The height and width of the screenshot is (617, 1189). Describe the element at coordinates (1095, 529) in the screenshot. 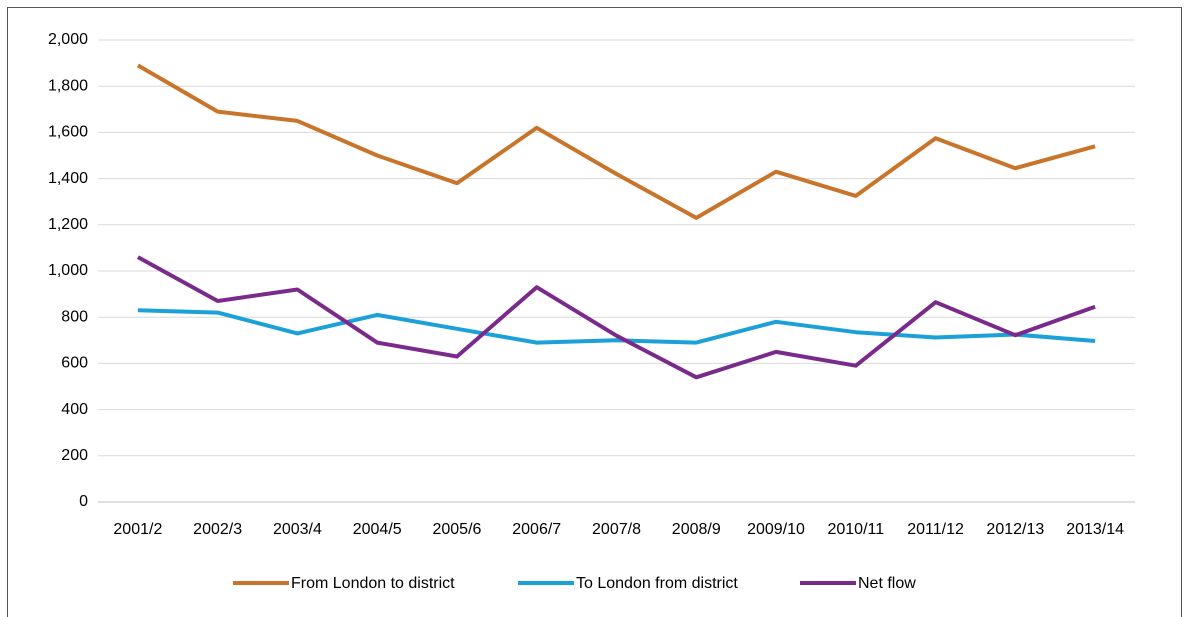

I see `x-tick-label: 2013/14` at that location.